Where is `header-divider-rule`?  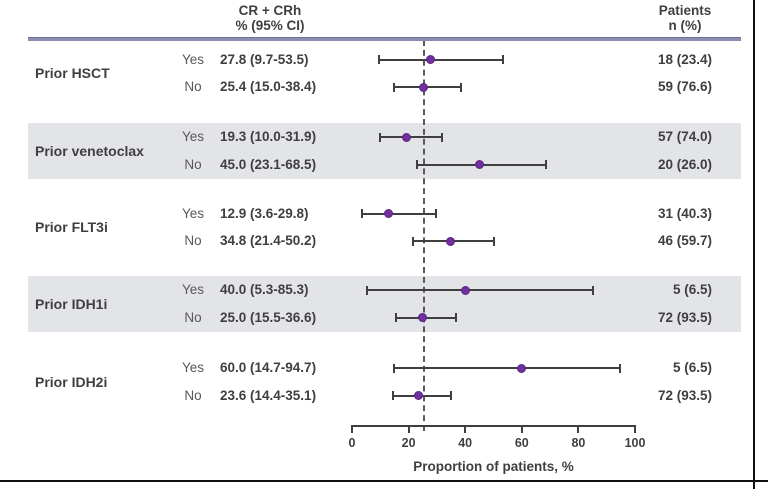
header-divider-rule is located at coordinates (384, 39).